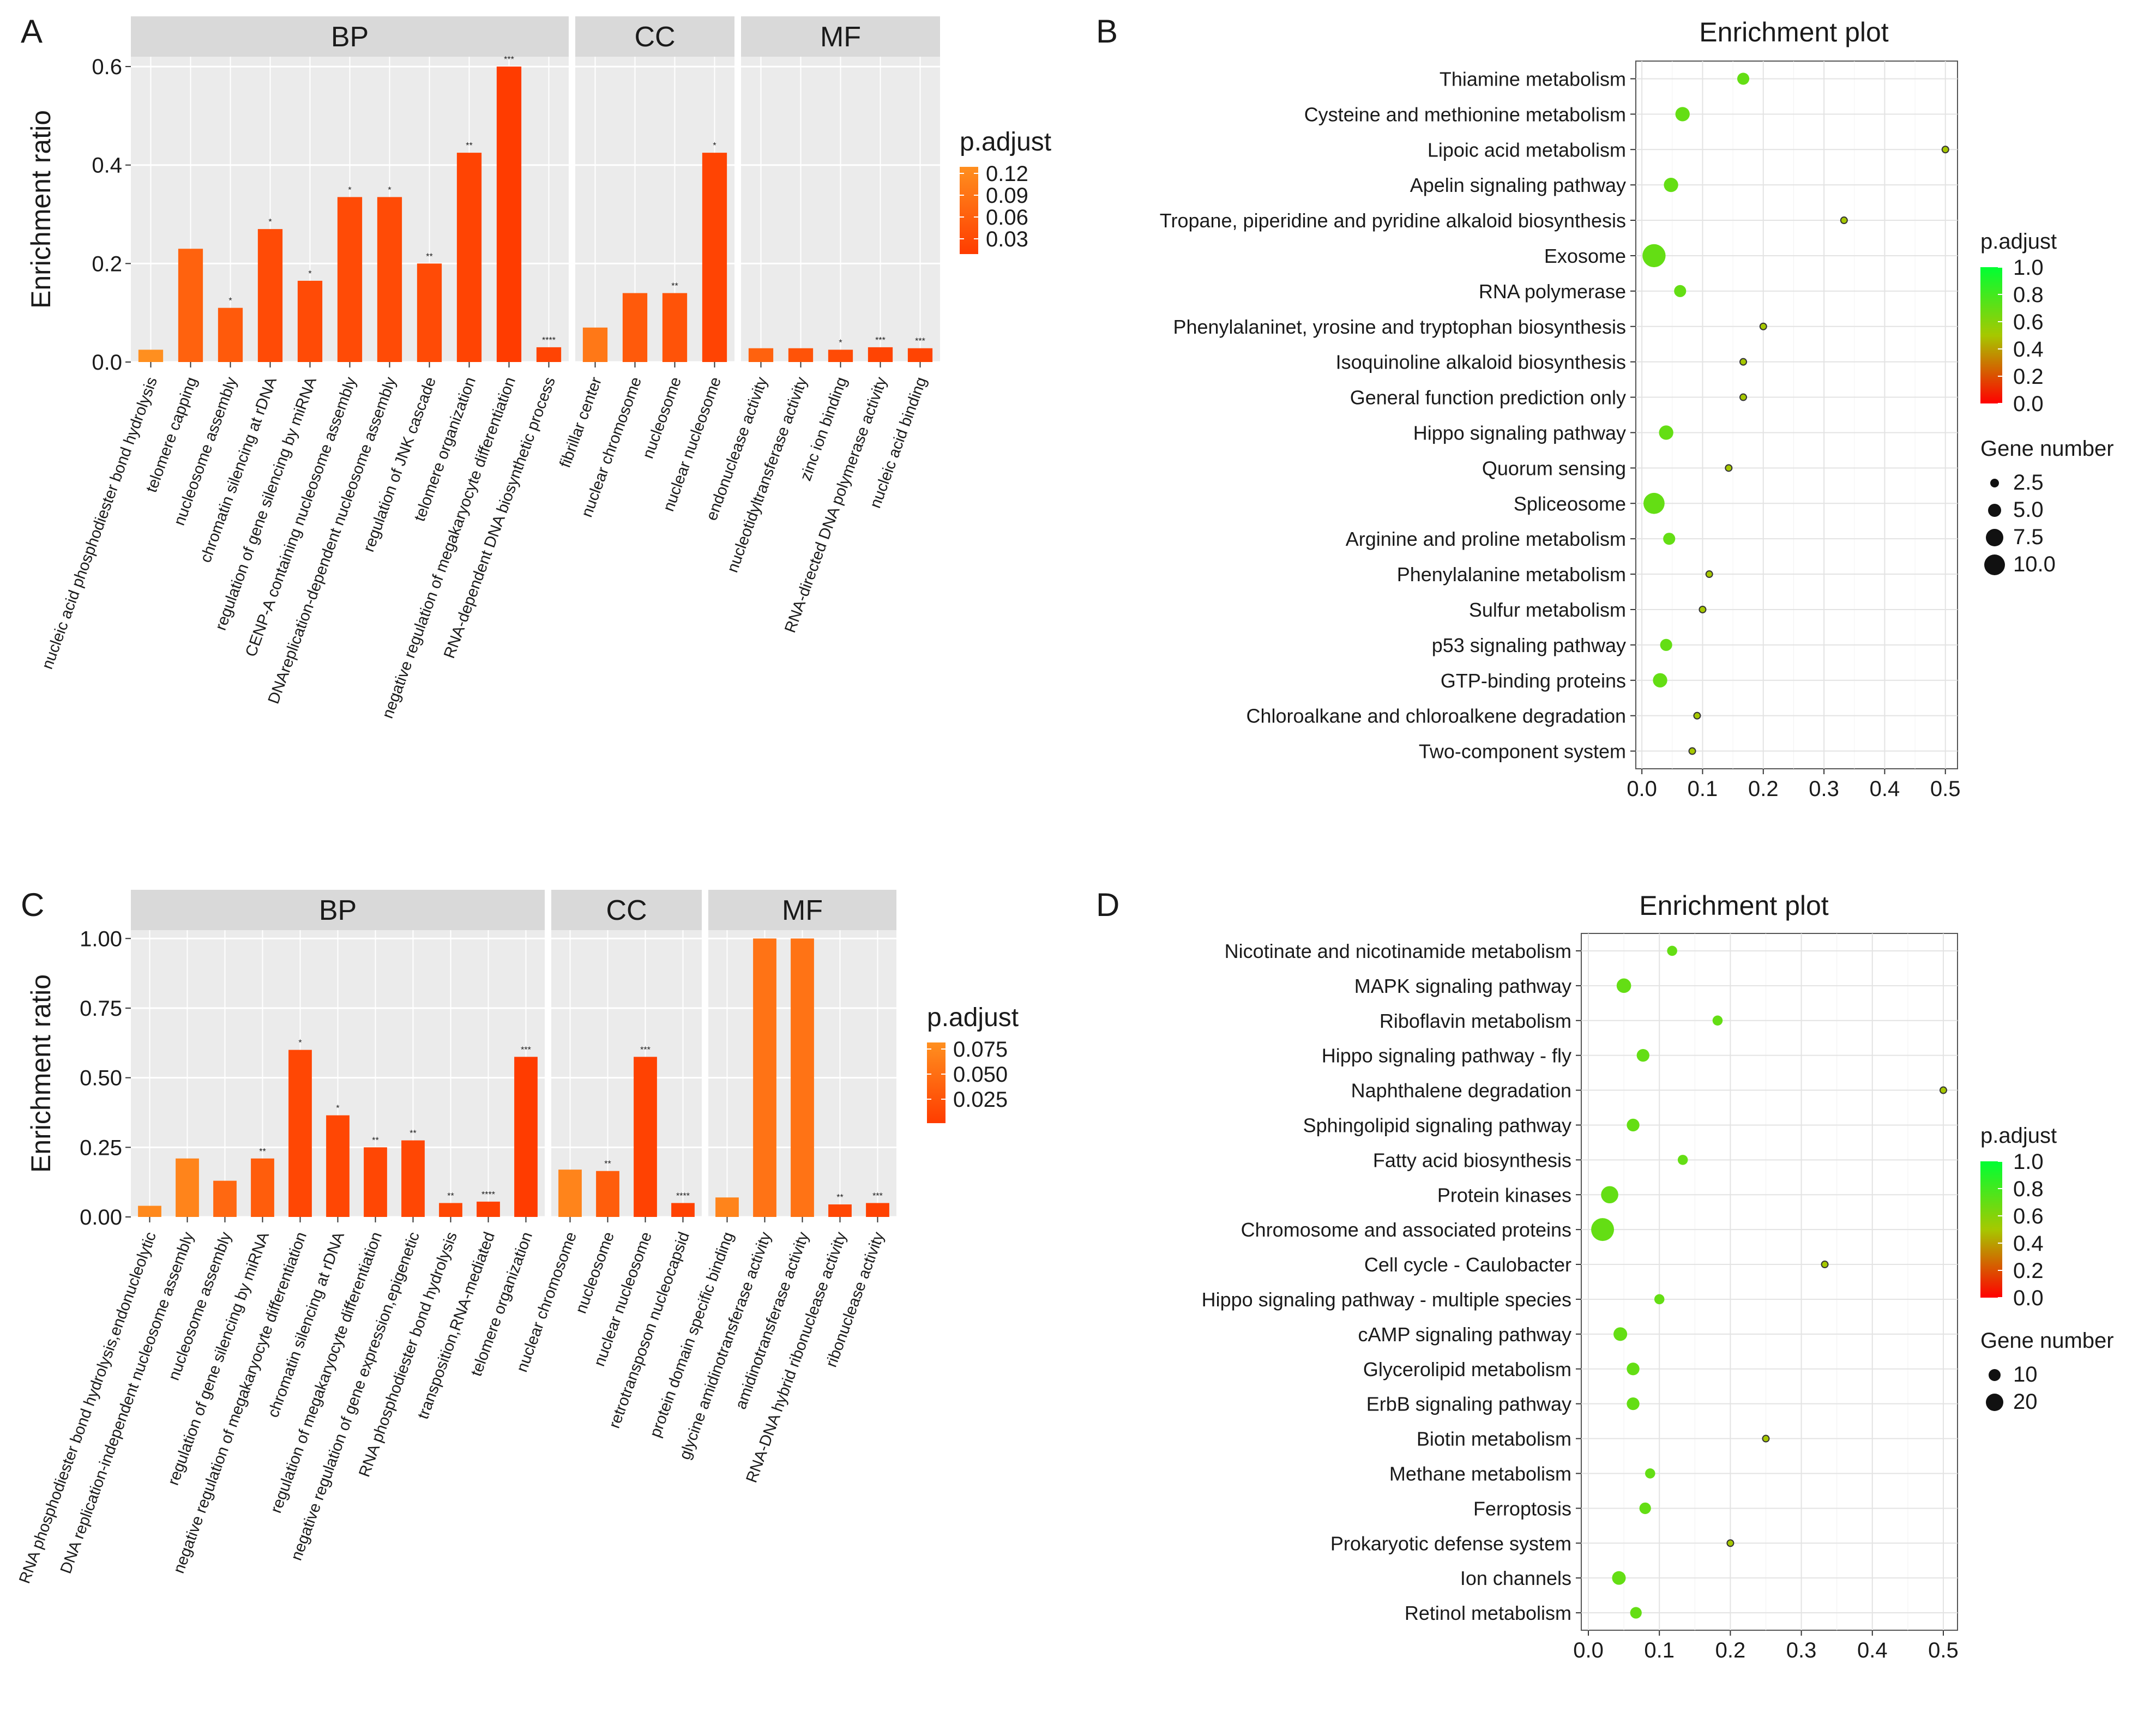  I want to click on bar-nuclear-chromosome, so click(635, 327).